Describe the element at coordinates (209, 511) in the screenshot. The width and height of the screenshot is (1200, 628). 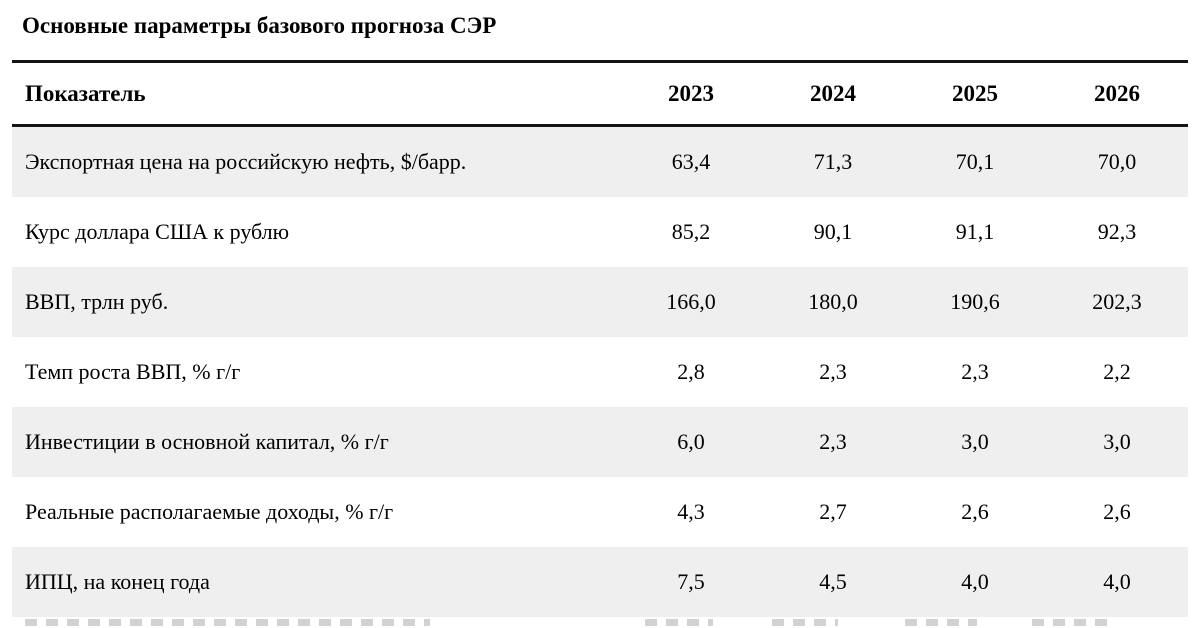
I see `row-label: Реальные располагаемые доходы, % г/г` at that location.